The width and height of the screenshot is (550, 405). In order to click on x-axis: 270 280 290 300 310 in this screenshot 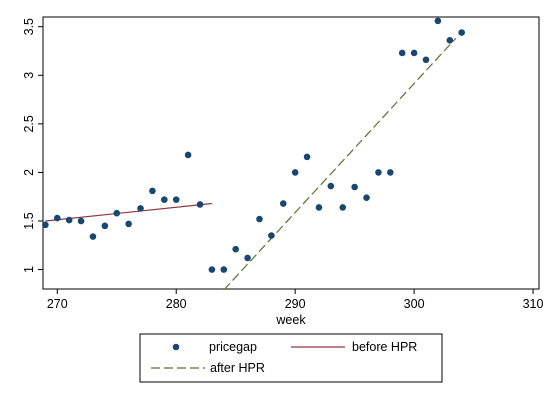, I will do `click(295, 300)`.